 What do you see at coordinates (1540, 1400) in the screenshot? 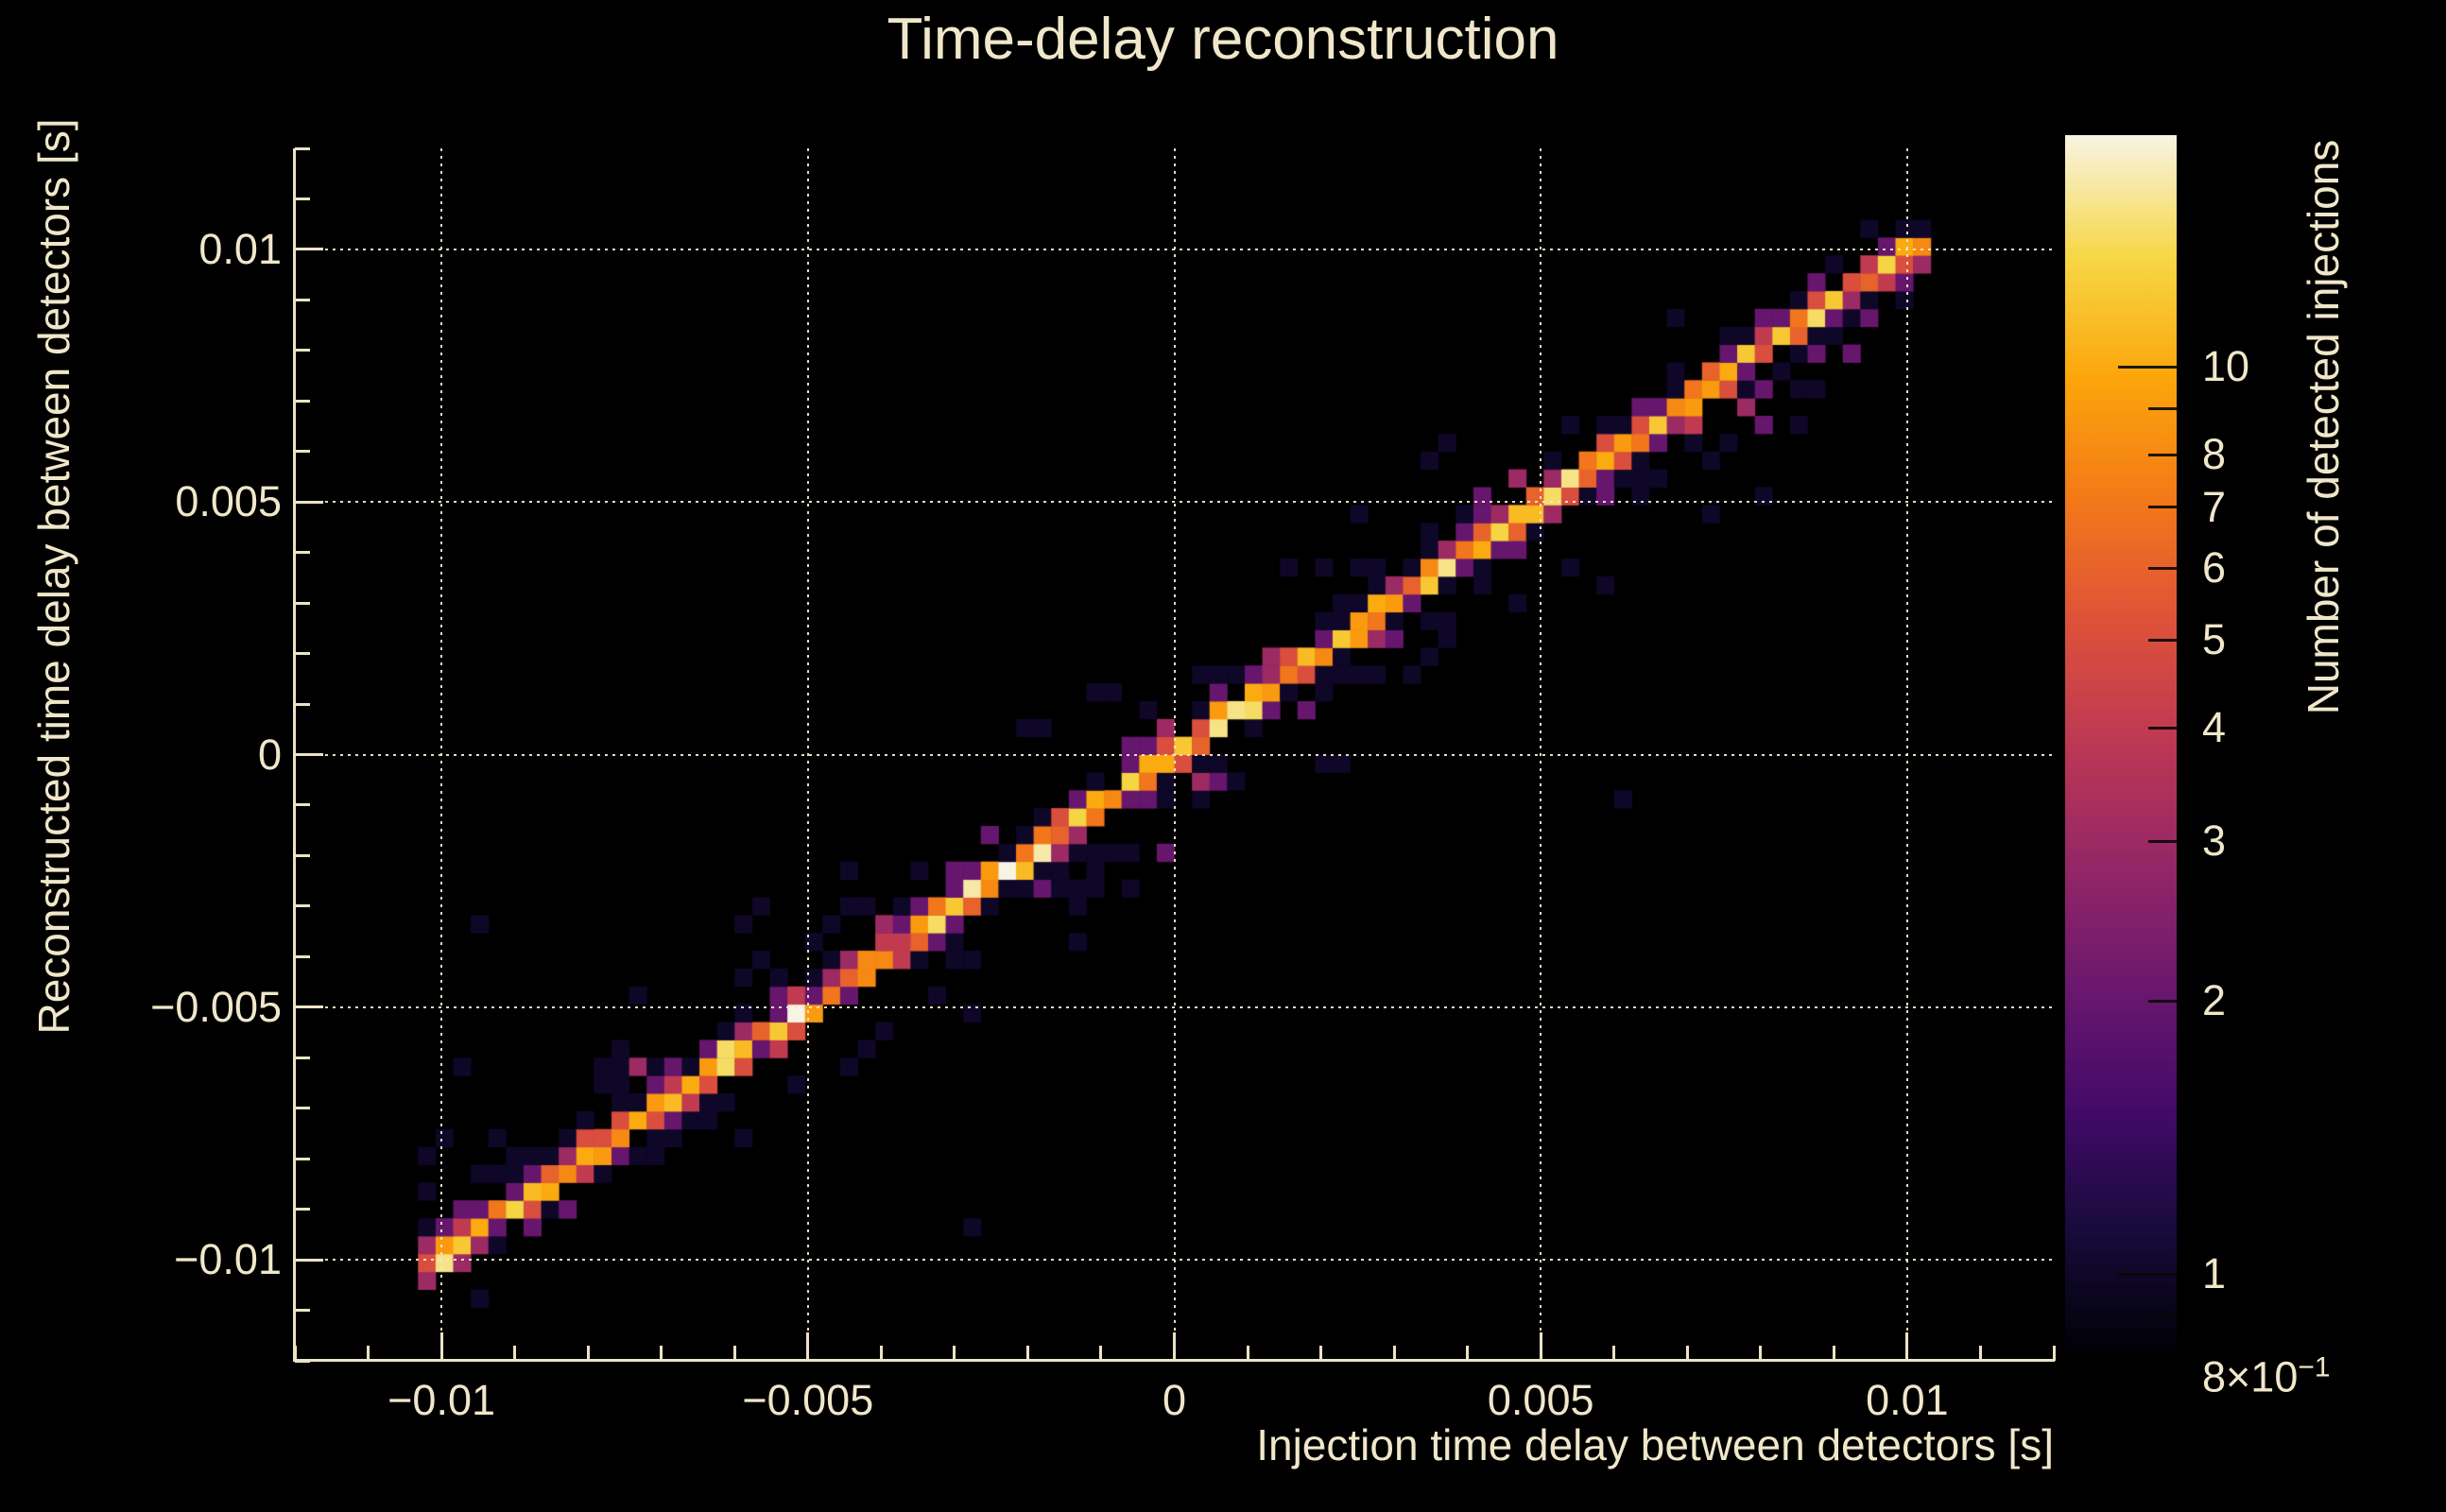
I see `x-tick-label: 0.005` at bounding box center [1540, 1400].